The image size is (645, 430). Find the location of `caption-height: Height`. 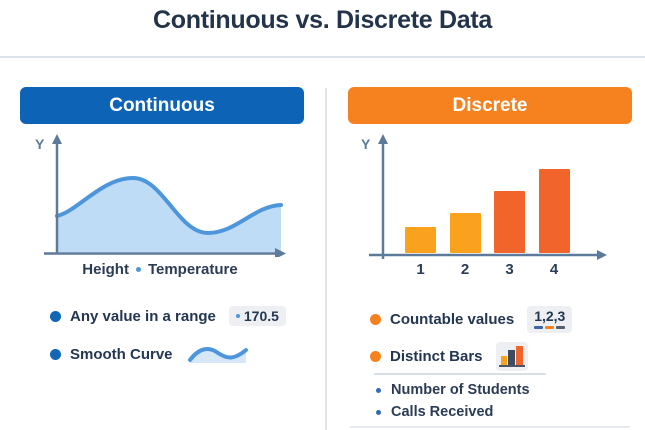

caption-height: Height is located at coordinates (105, 269).